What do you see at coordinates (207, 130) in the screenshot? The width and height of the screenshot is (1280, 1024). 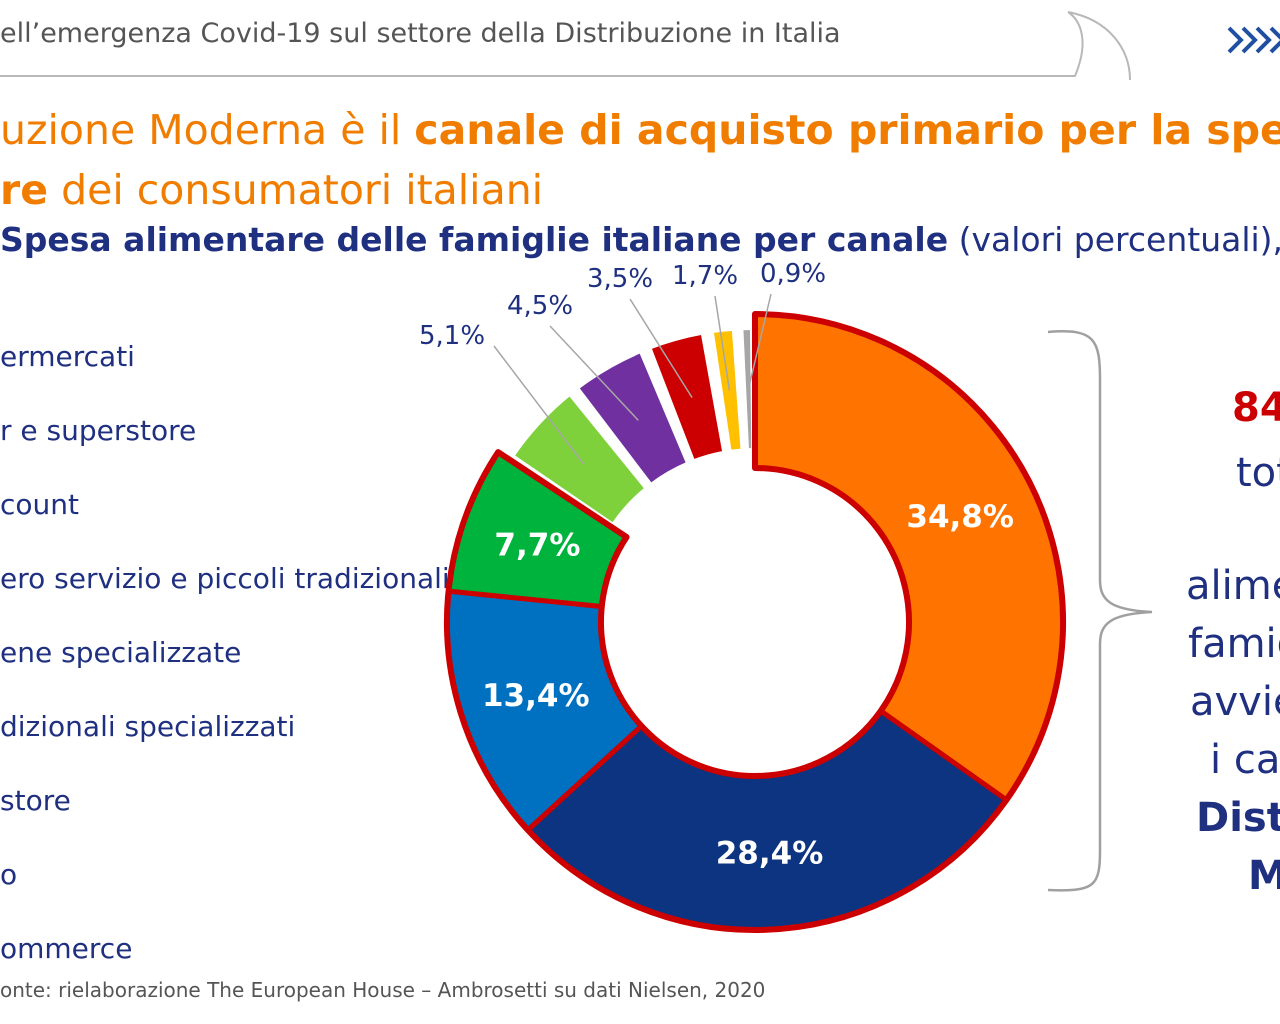 I see `title-line1-normal: uzione Moderna è il` at bounding box center [207, 130].